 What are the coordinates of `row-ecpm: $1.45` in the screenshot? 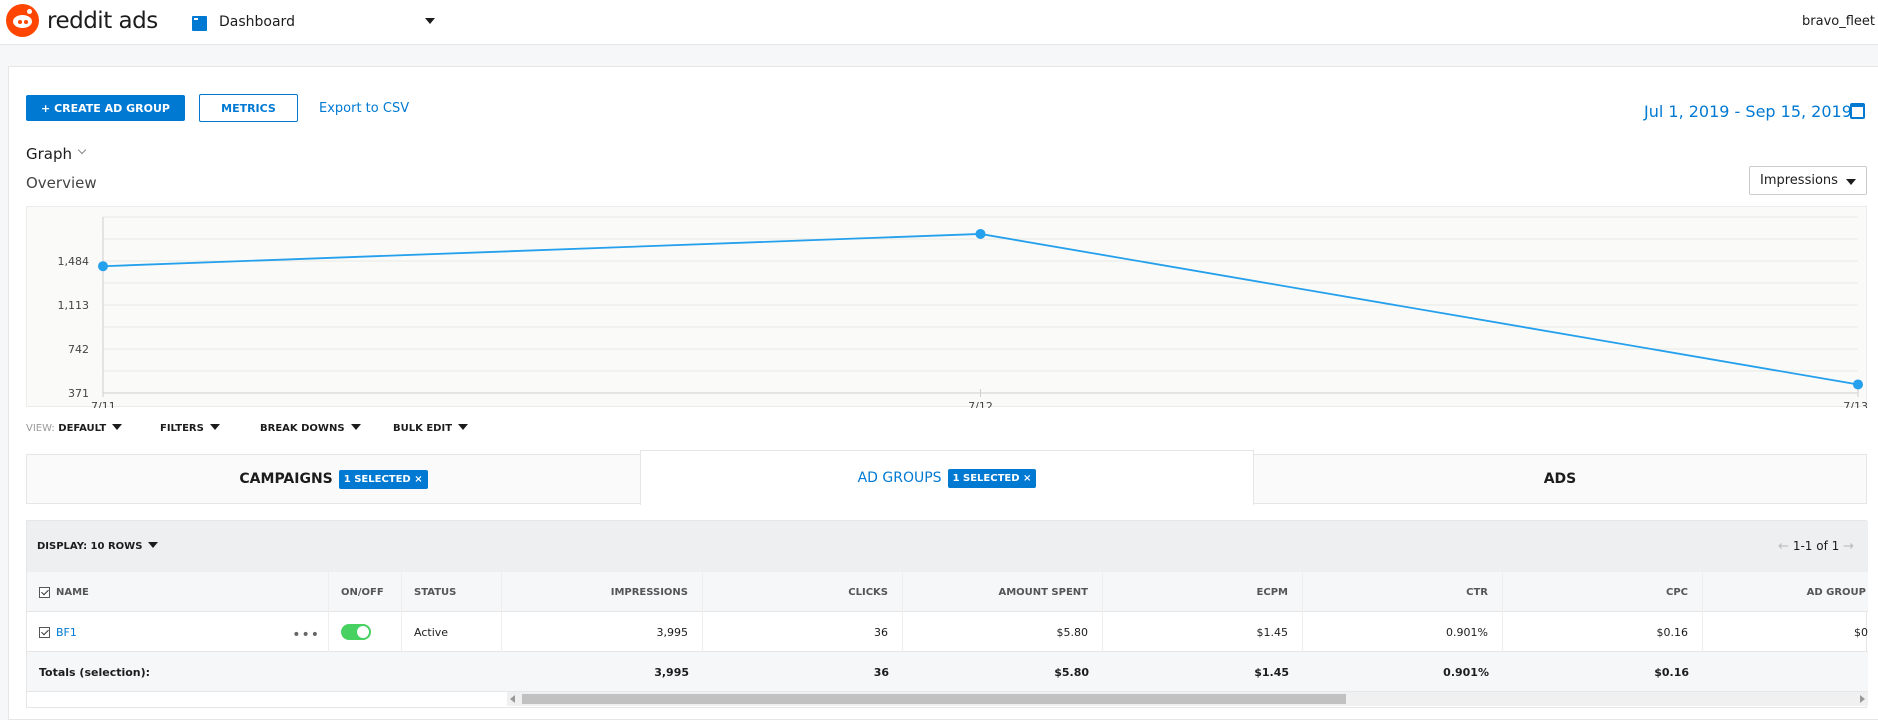 It's located at (1203, 632).